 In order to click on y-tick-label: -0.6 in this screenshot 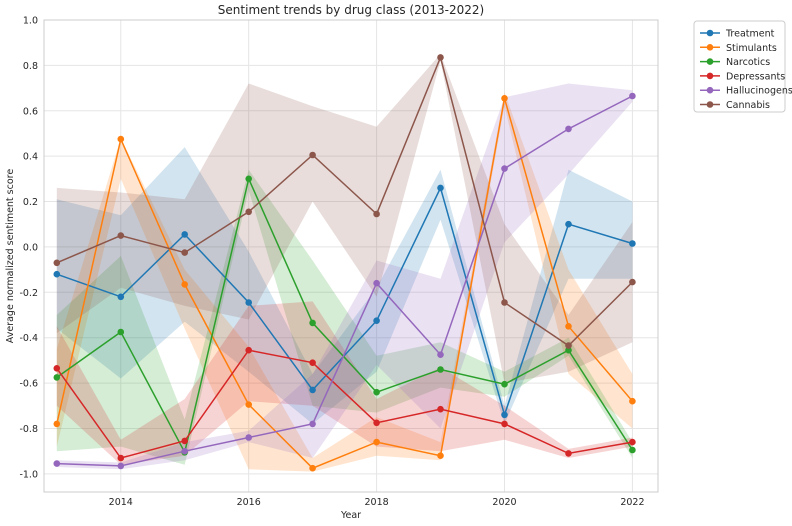, I will do `click(28, 384)`.